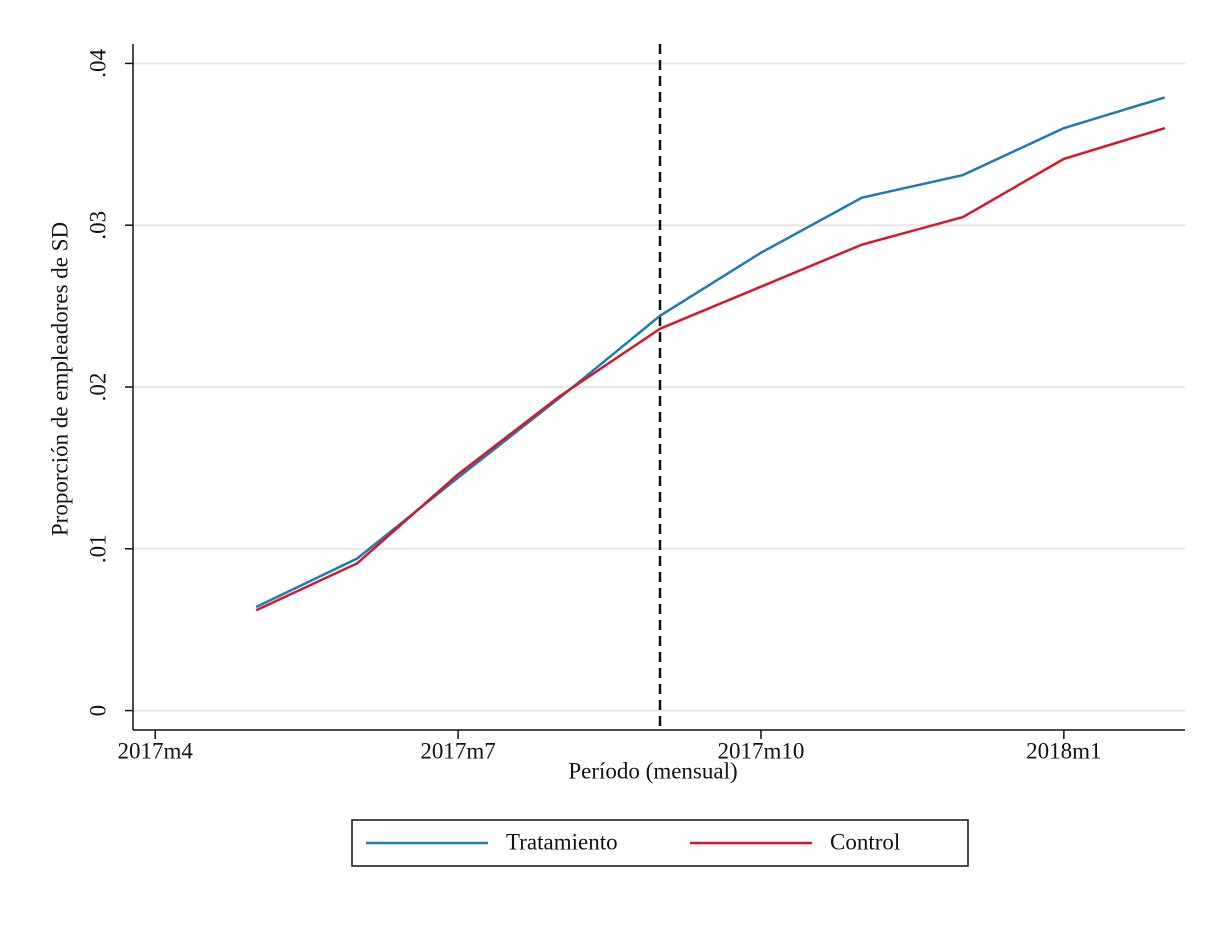 The image size is (1206, 931). Describe the element at coordinates (97, 387) in the screenshot. I see `y-tick-label: .02` at that location.